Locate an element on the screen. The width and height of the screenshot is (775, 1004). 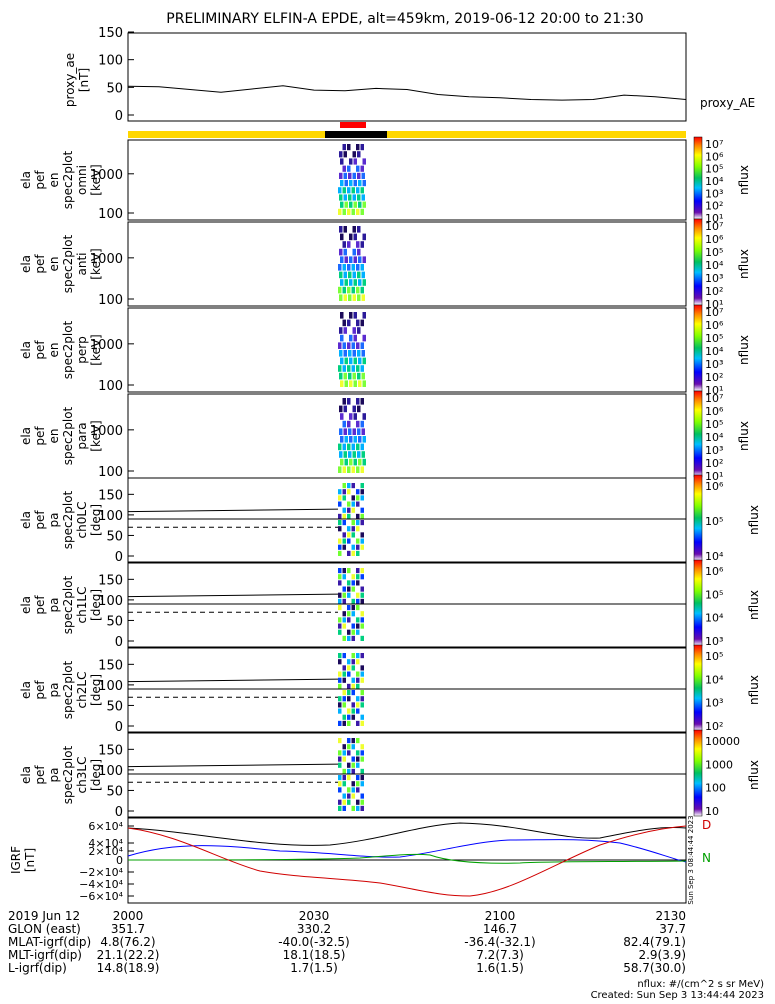
energy-colorbar is located at coordinates (698, 262).